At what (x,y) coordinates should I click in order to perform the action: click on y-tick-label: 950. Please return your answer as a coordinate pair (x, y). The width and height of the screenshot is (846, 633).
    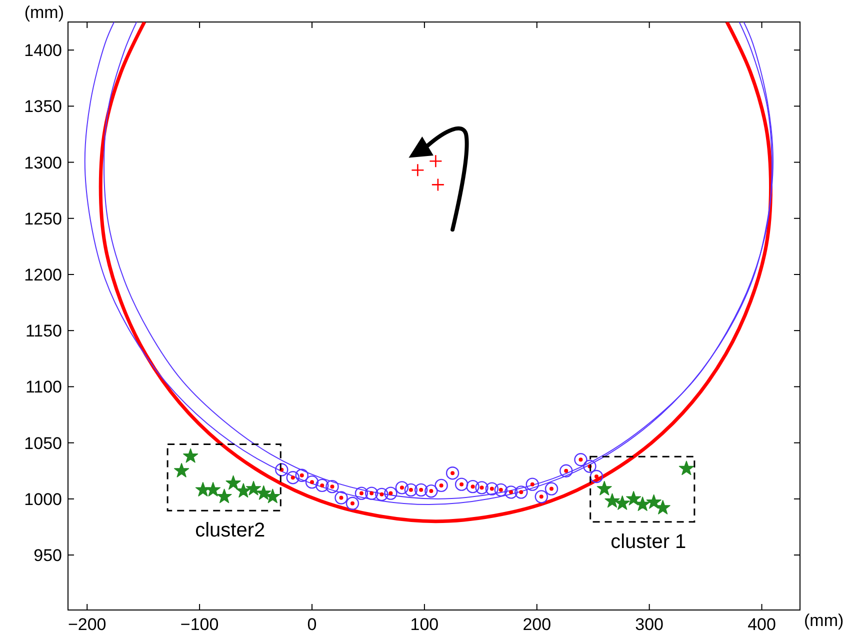
    Looking at the image, I should click on (48, 556).